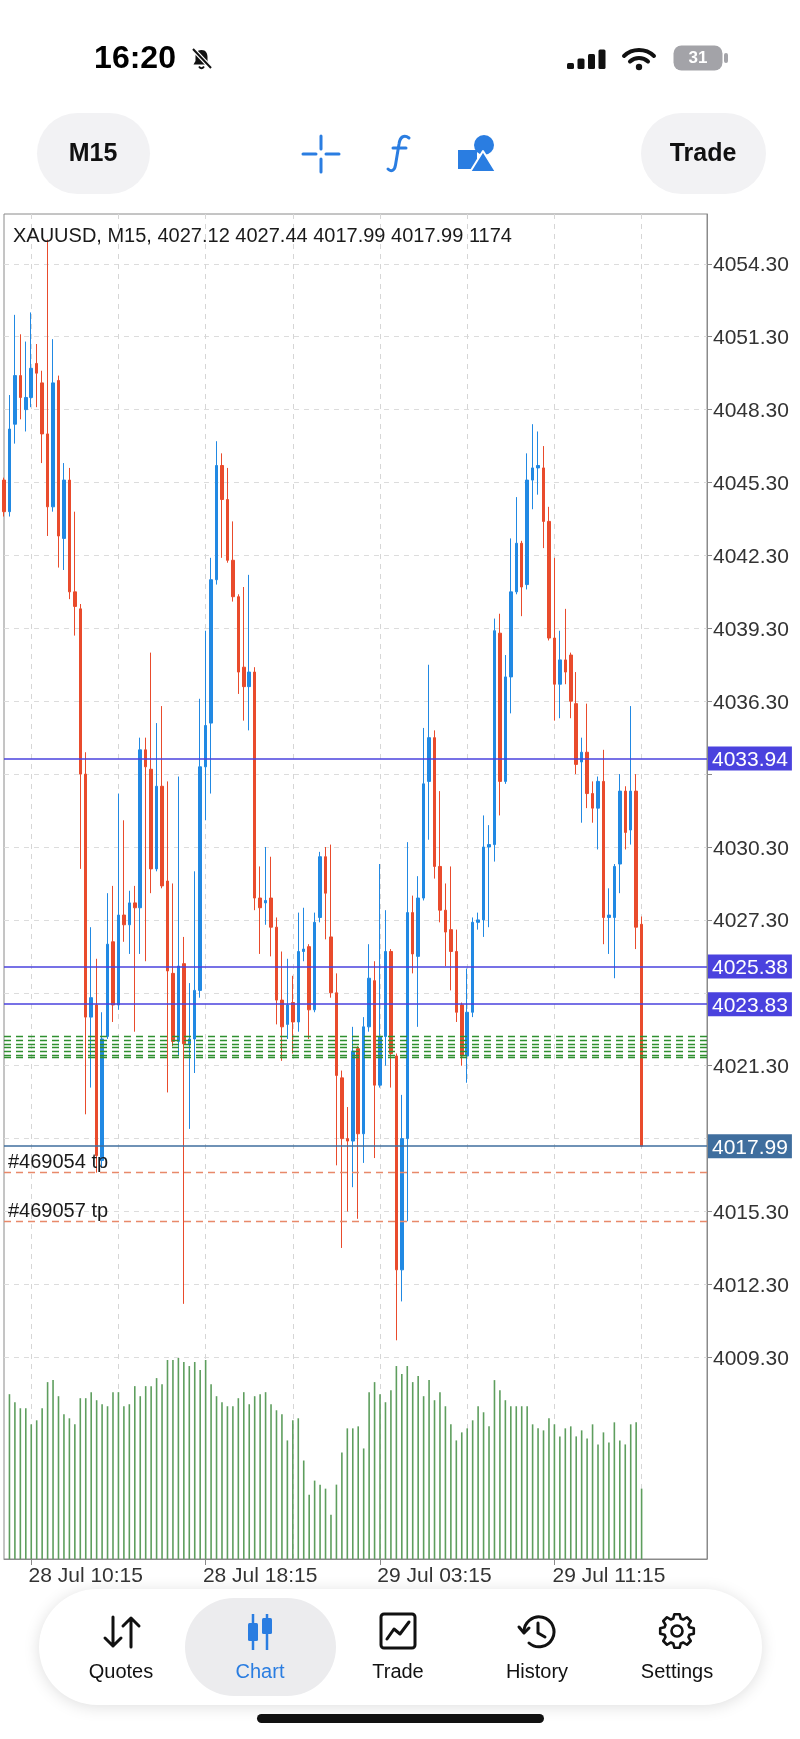  What do you see at coordinates (750, 1146) in the screenshot?
I see `ref-line-label: 4017.99` at bounding box center [750, 1146].